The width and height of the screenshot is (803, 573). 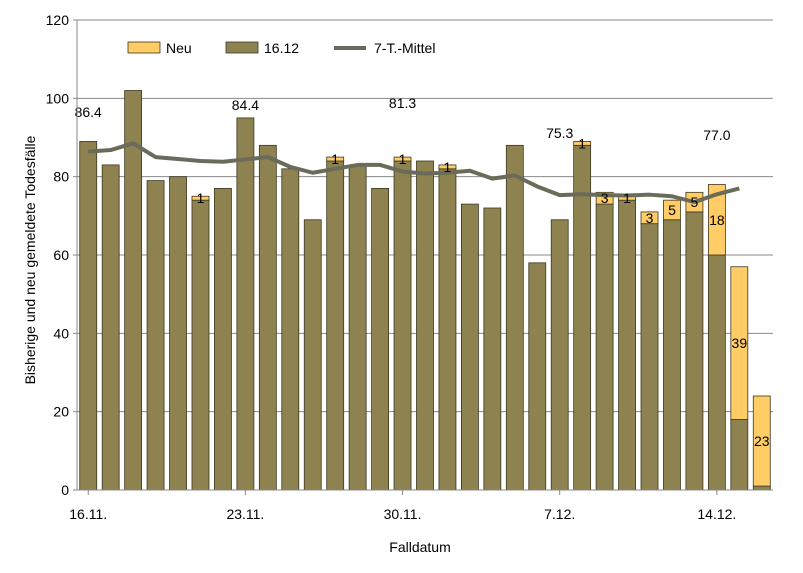 I want to click on legend-label-neu: Neu, so click(x=179, y=48).